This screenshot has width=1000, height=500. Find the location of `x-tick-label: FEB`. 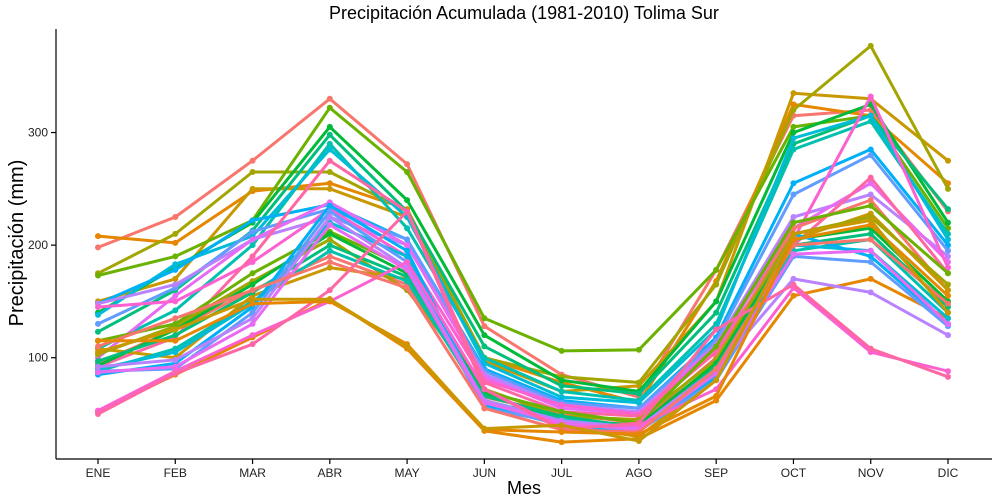

x-tick-label: FEB is located at coordinates (175, 473).